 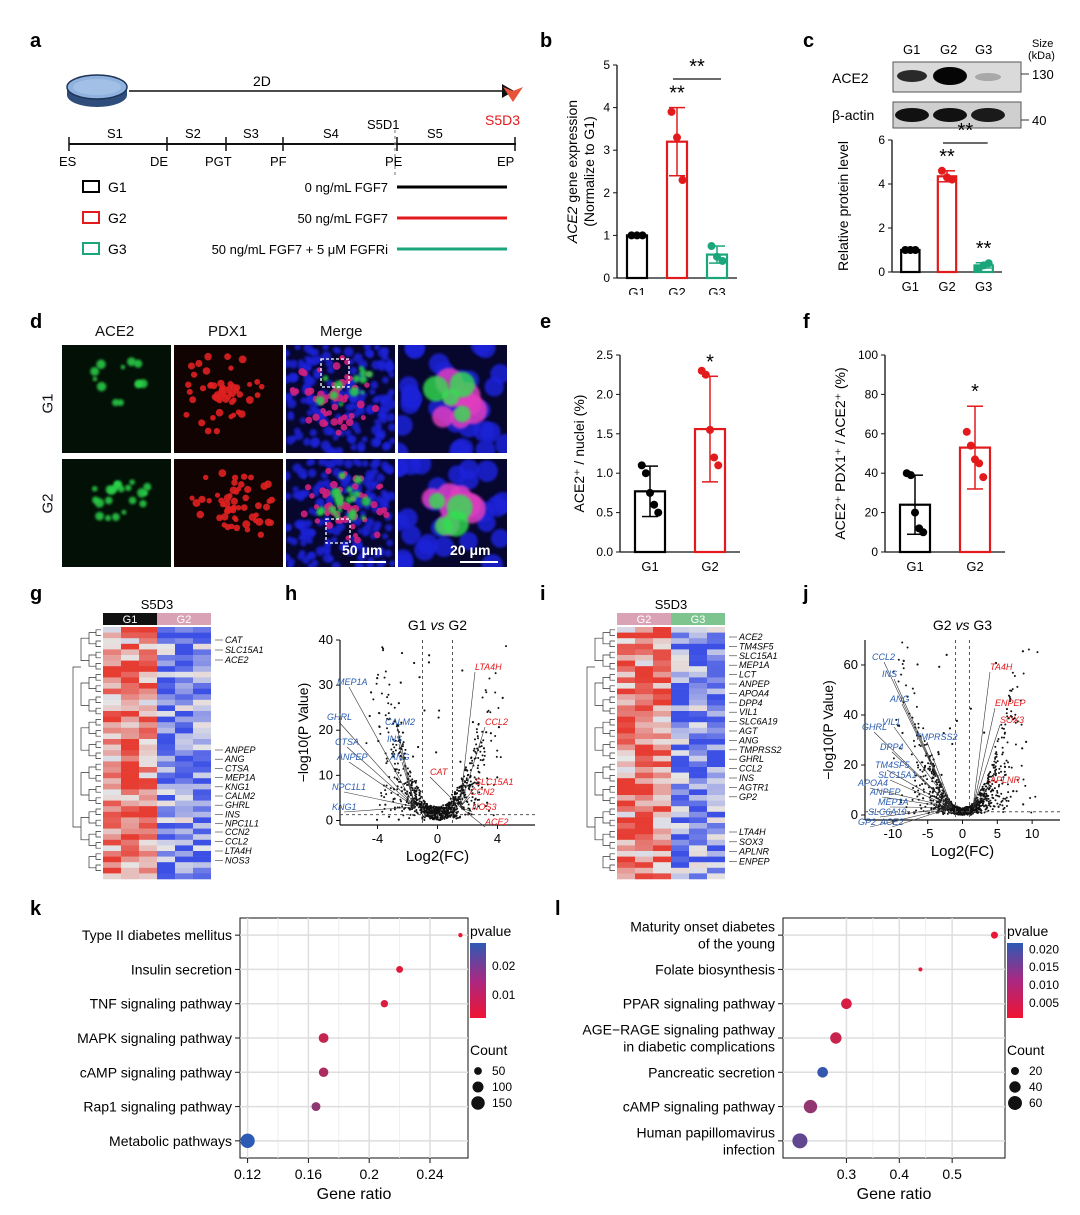 What do you see at coordinates (678, 1030) in the screenshot?
I see `pathway-label: AGE−RAGE signaling pathway` at bounding box center [678, 1030].